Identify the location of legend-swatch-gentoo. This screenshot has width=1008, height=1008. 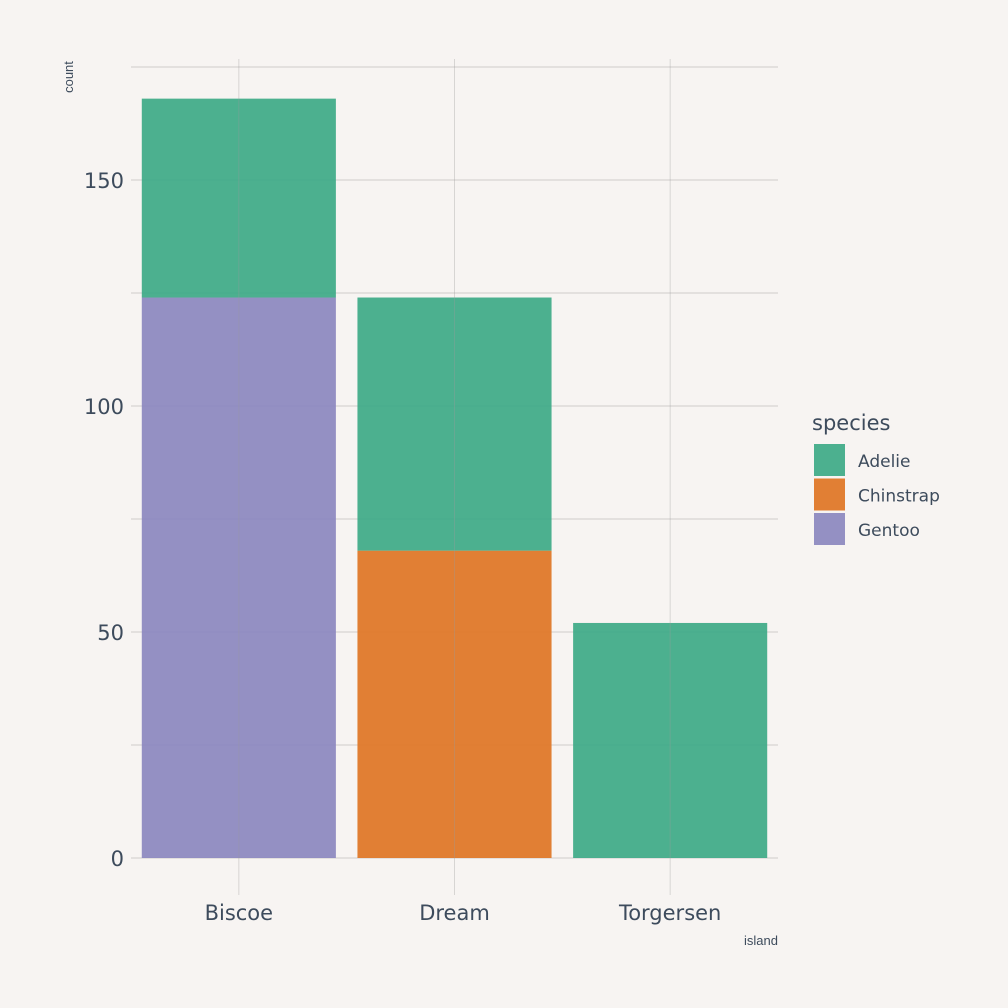
(829, 529).